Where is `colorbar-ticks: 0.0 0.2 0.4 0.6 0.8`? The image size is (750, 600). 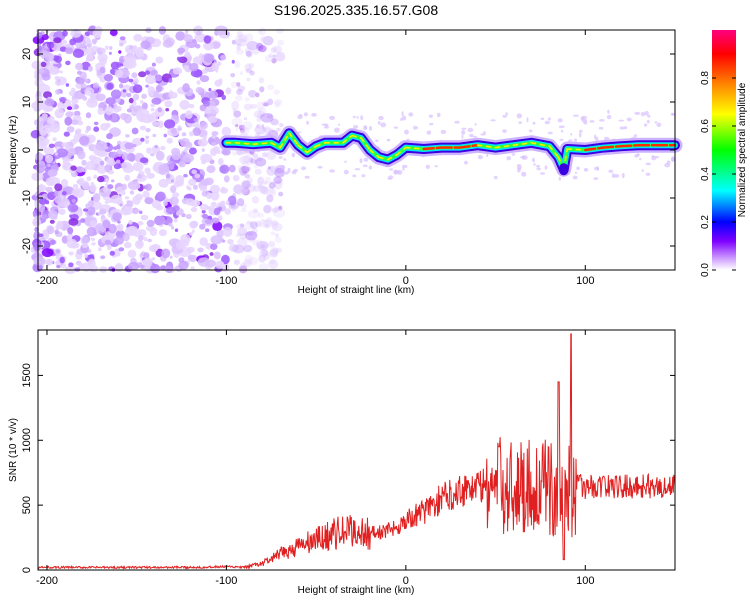
colorbar-ticks: 0.0 0.2 0.4 0.6 0.8 is located at coordinates (718, 174).